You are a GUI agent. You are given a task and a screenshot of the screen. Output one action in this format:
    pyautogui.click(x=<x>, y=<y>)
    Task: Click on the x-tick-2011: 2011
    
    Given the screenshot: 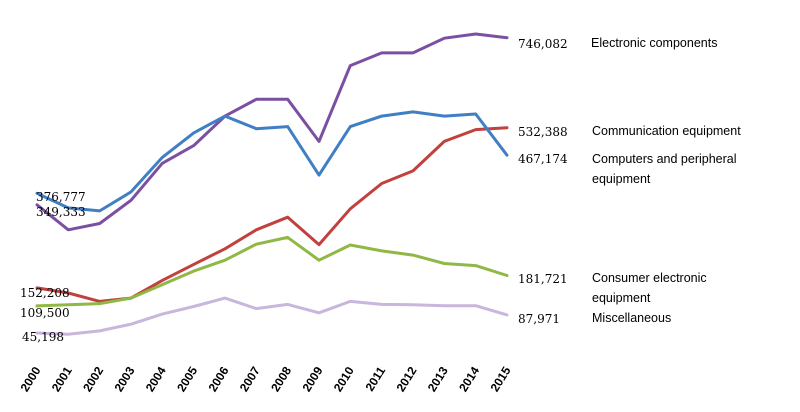 What is the action you would take?
    pyautogui.click(x=376, y=379)
    